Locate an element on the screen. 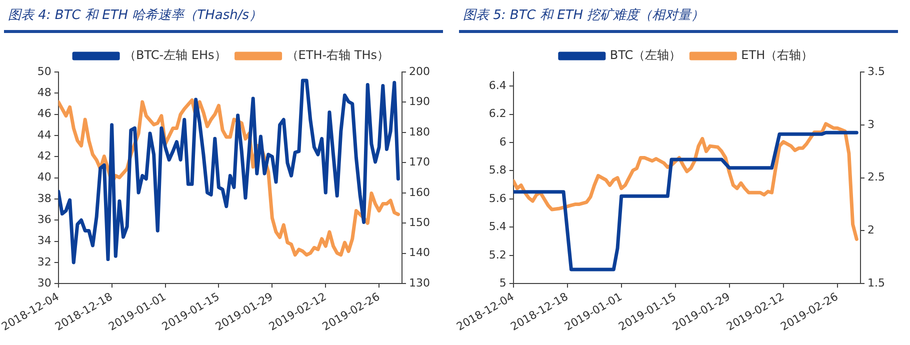  y-tick-label: 46 is located at coordinates (44, 113).